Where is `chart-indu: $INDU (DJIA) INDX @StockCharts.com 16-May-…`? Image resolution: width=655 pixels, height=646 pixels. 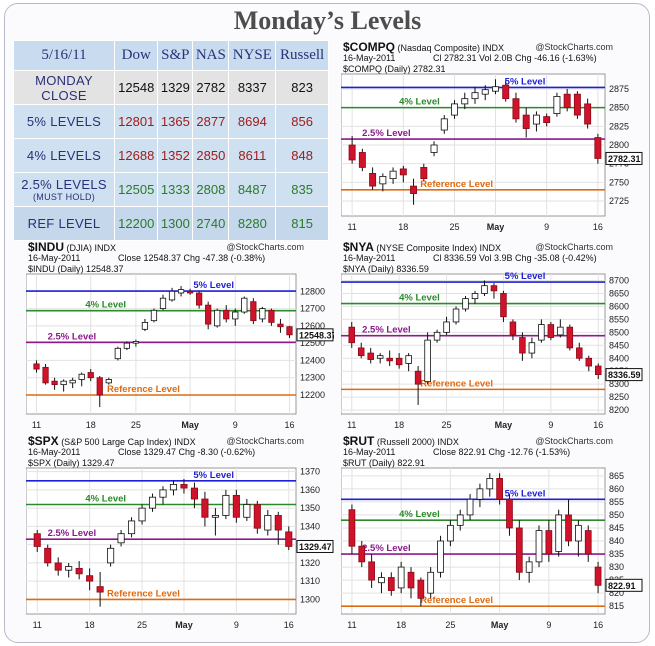 chart-indu: $INDU (DJIA) INDX @StockCharts.com 16-May-… is located at coordinates (180, 337).